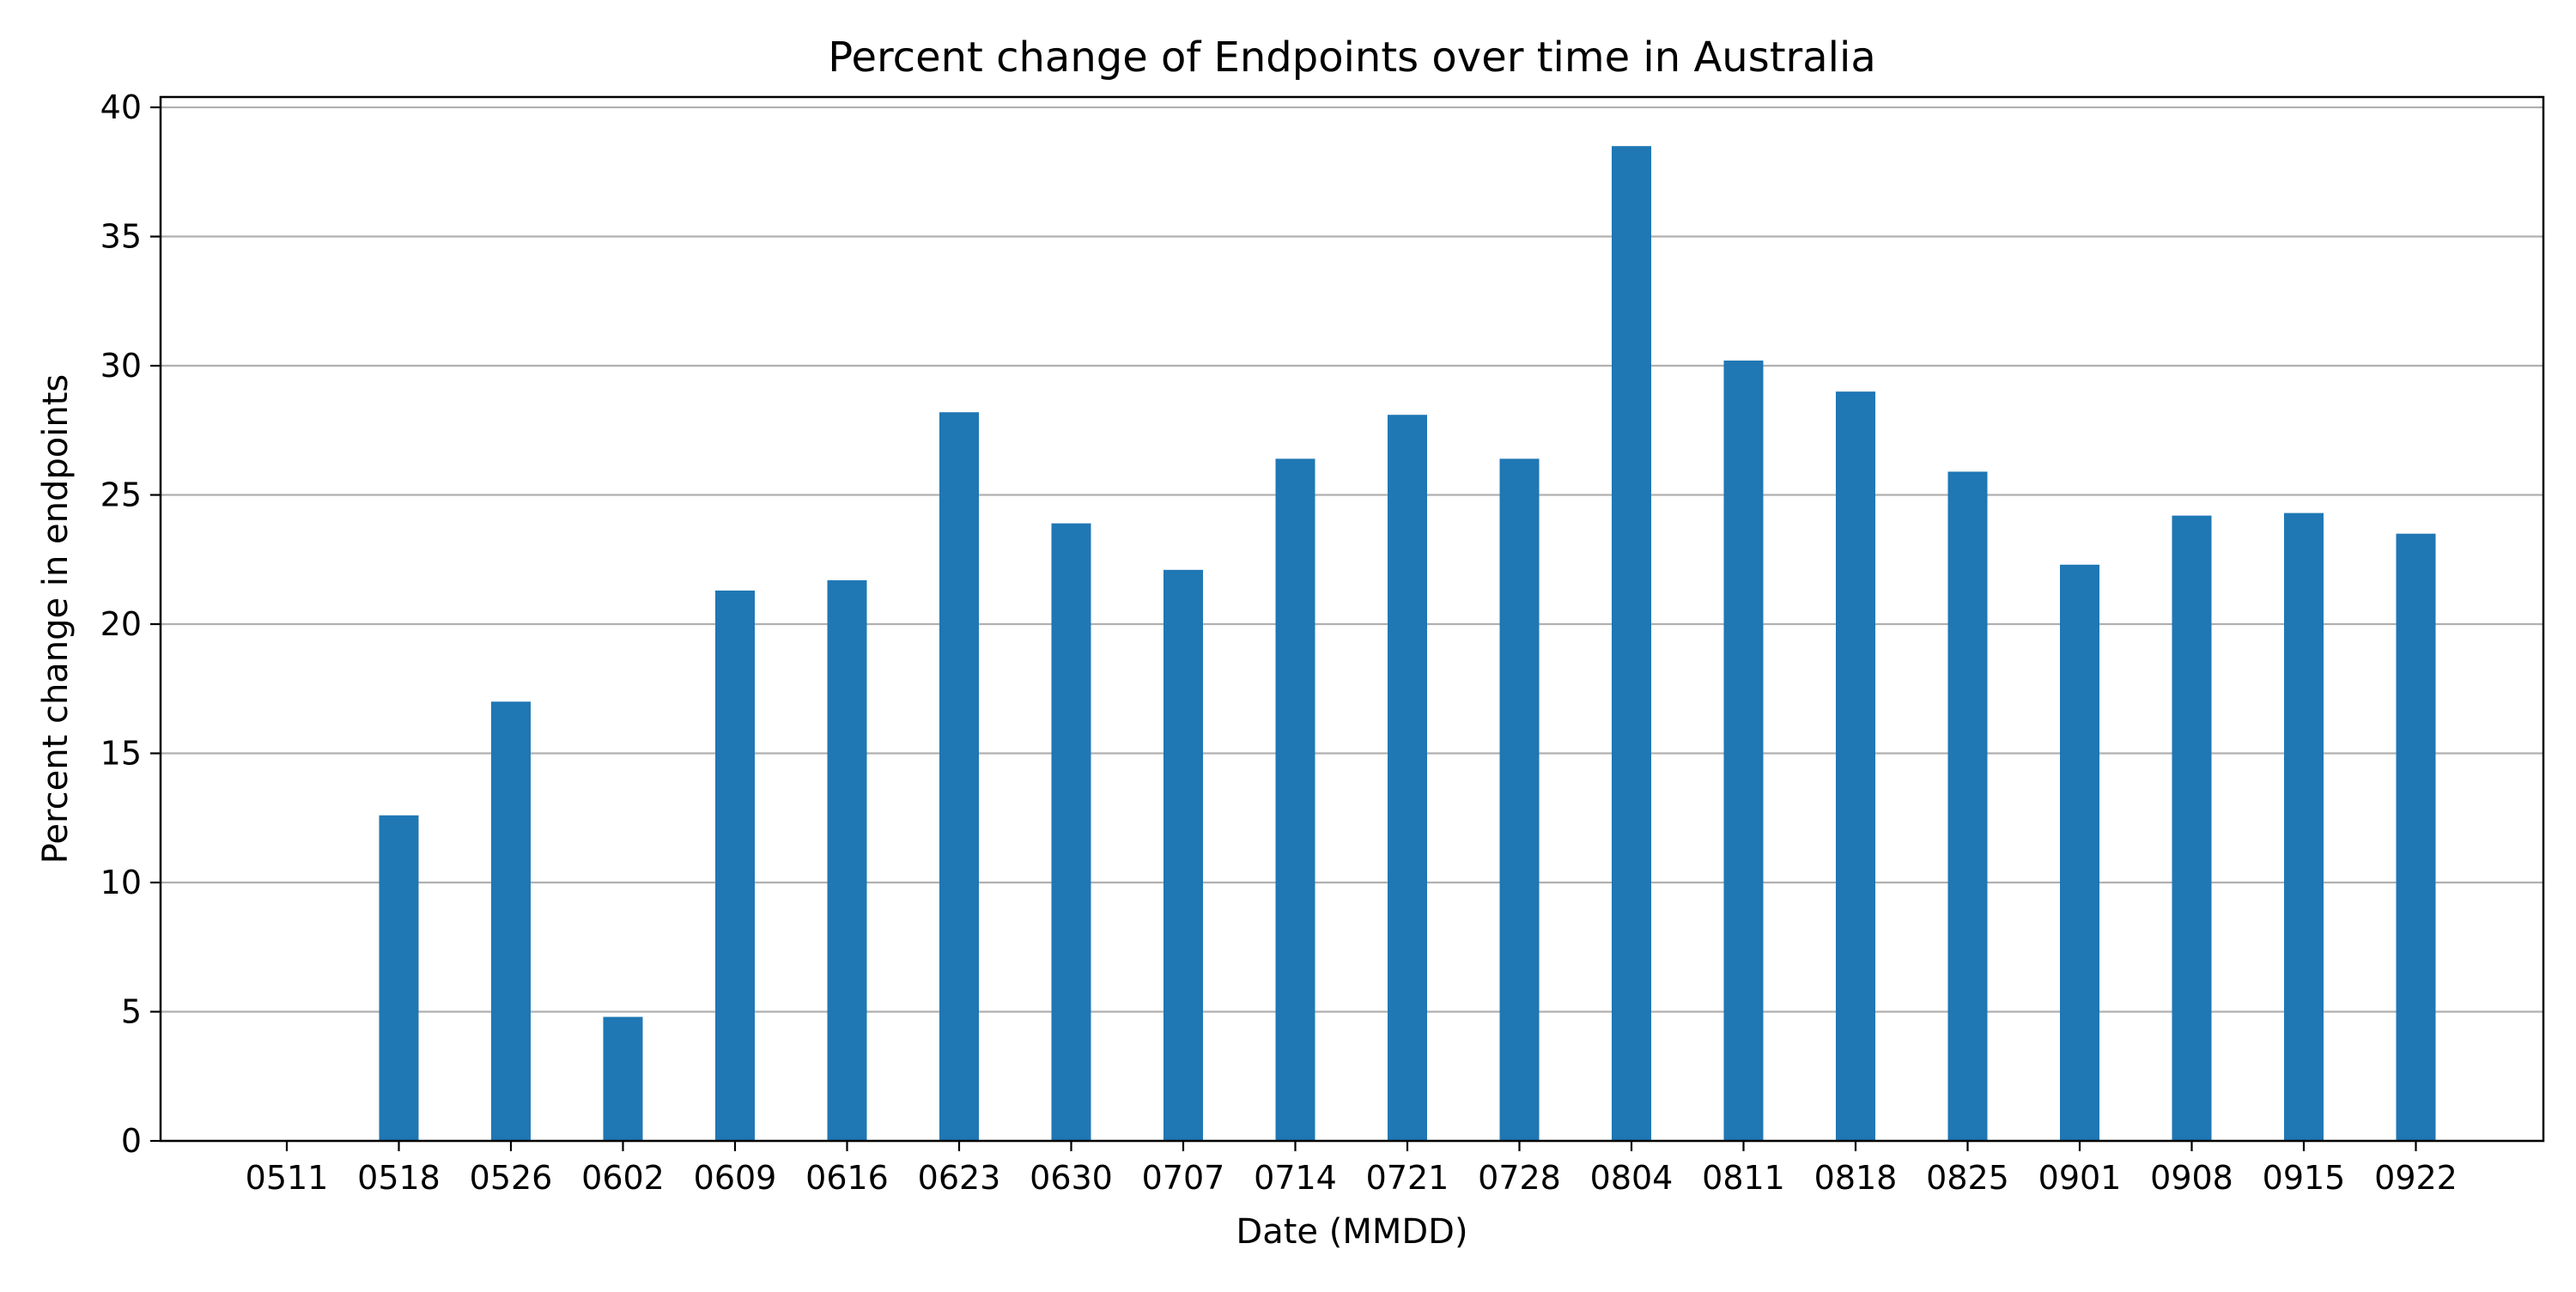 The height and width of the screenshot is (1292, 2576). Describe the element at coordinates (287, 1178) in the screenshot. I see `x-tick-label: 0511` at that location.